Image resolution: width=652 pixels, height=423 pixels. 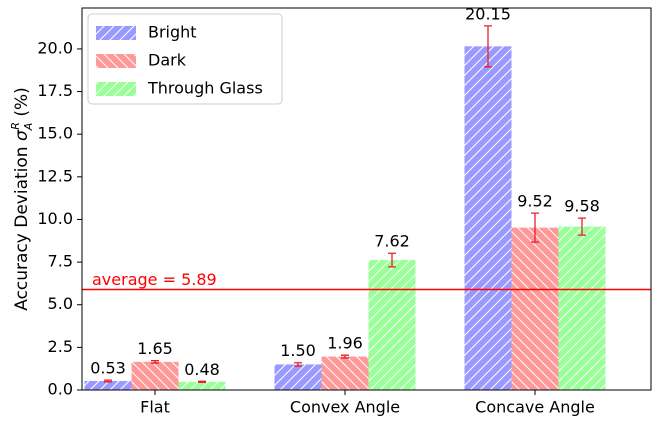 What do you see at coordinates (22, 104) in the screenshot?
I see `y-label-part: (%)` at bounding box center [22, 104].